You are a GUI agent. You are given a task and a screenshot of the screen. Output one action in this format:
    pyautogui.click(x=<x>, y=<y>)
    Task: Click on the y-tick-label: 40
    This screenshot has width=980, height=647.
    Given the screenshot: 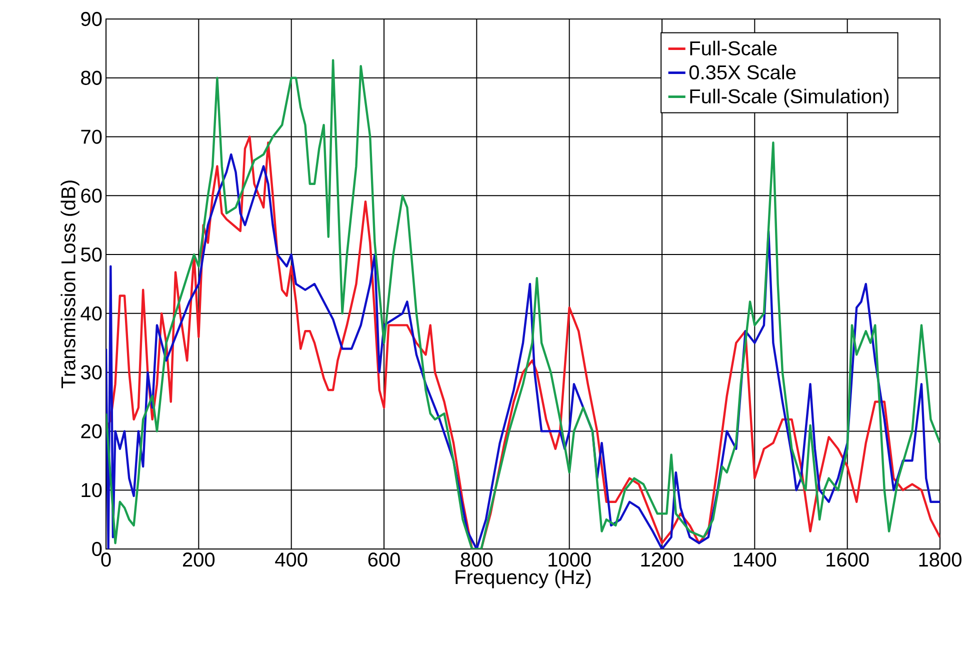 What is the action you would take?
    pyautogui.click(x=91, y=313)
    